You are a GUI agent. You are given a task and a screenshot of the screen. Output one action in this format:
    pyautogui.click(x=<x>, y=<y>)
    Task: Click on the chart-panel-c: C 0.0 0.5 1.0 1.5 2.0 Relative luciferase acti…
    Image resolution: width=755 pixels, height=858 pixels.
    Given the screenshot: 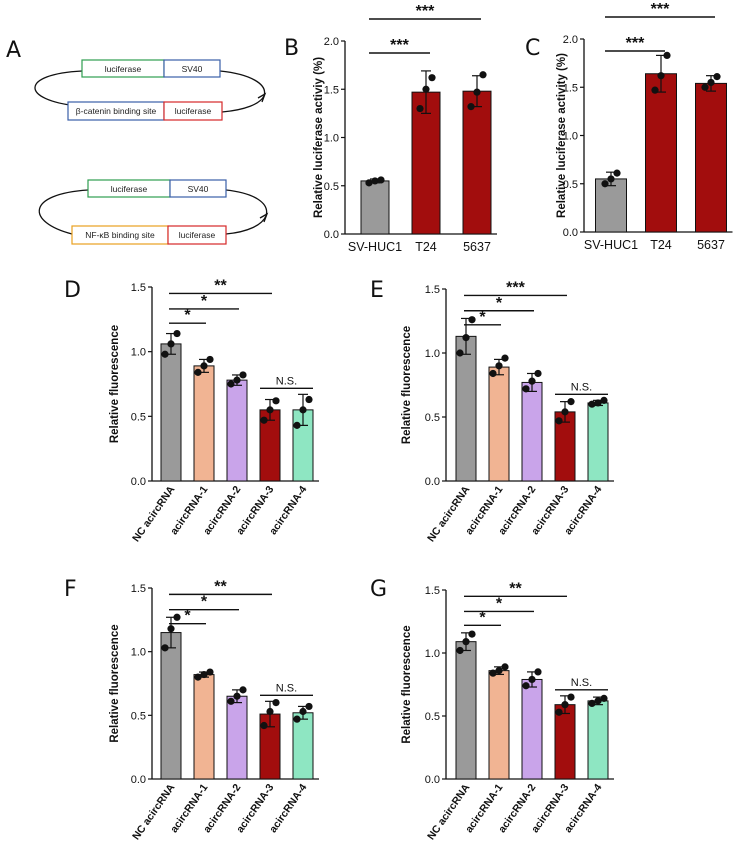 What is the action you would take?
    pyautogui.click(x=629, y=126)
    